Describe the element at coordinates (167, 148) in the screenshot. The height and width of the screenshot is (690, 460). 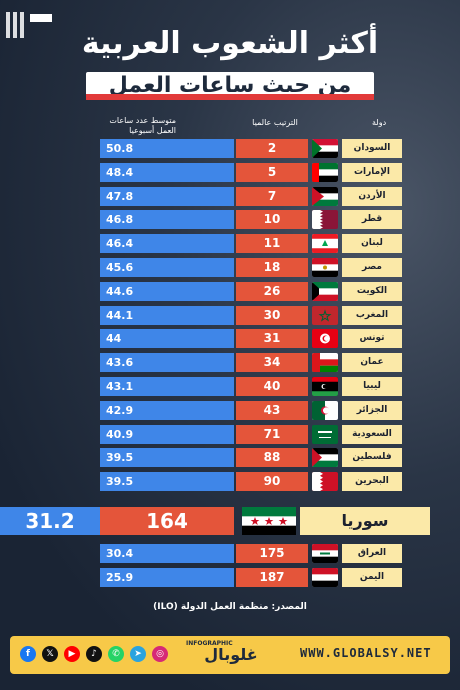
I see `hours-value: 50.8` at that location.